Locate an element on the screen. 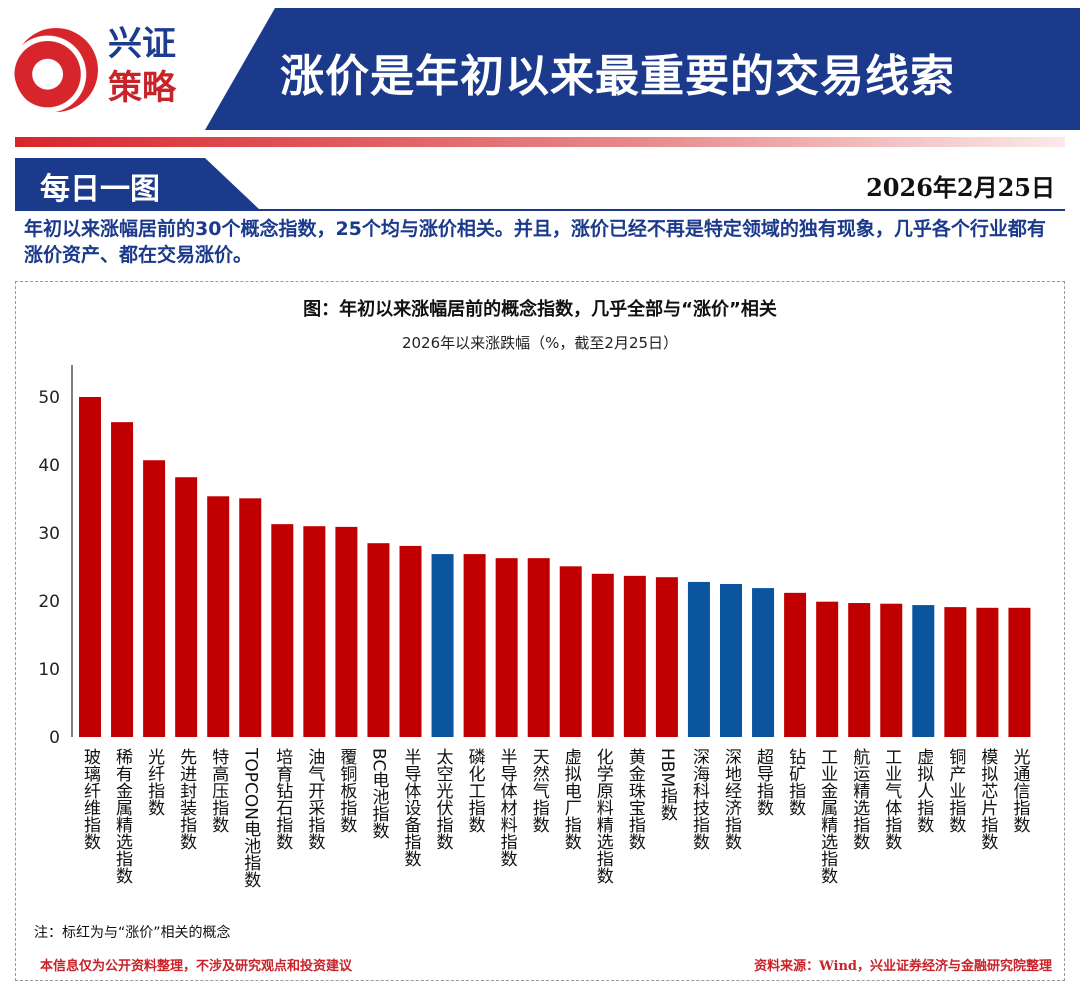 The image size is (1080, 981). logo-emblem-icon is located at coordinates (56, 70).